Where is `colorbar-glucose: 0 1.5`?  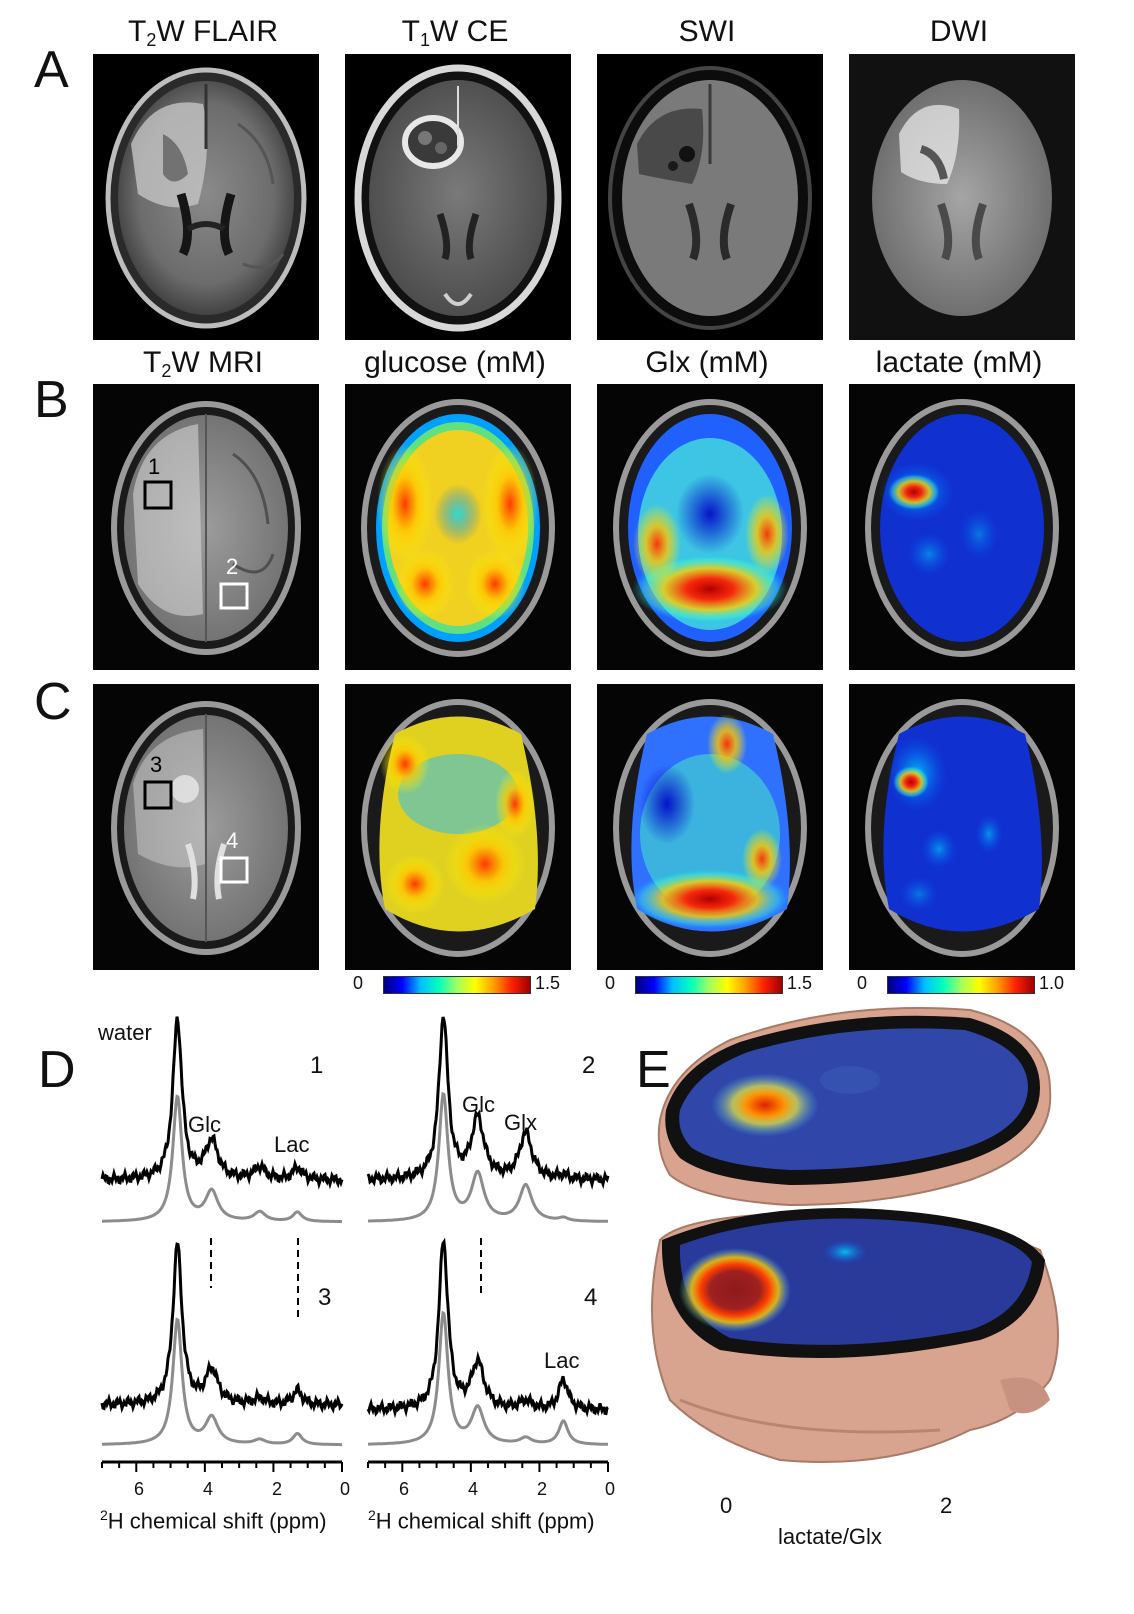 colorbar-glucose: 0 1.5 is located at coordinates (458, 990).